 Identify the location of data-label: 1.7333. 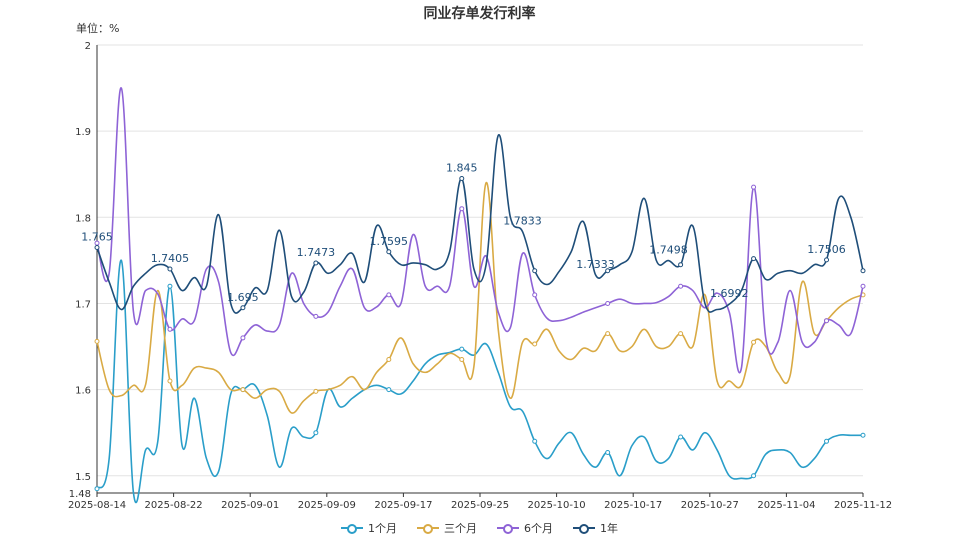
(595, 264).